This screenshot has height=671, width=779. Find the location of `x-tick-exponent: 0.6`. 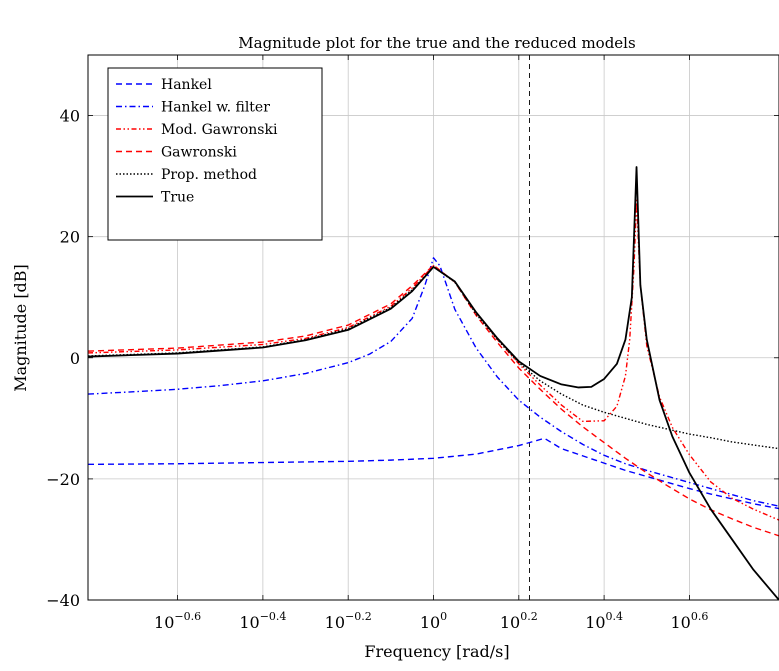

x-tick-exponent: 0.6 is located at coordinates (700, 616).